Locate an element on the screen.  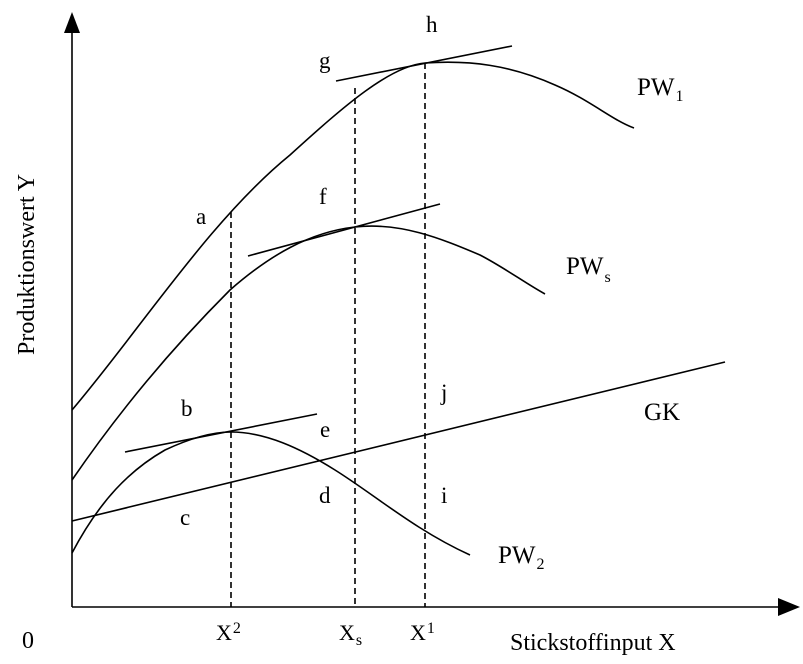
label-gk: GK is located at coordinates (662, 412).